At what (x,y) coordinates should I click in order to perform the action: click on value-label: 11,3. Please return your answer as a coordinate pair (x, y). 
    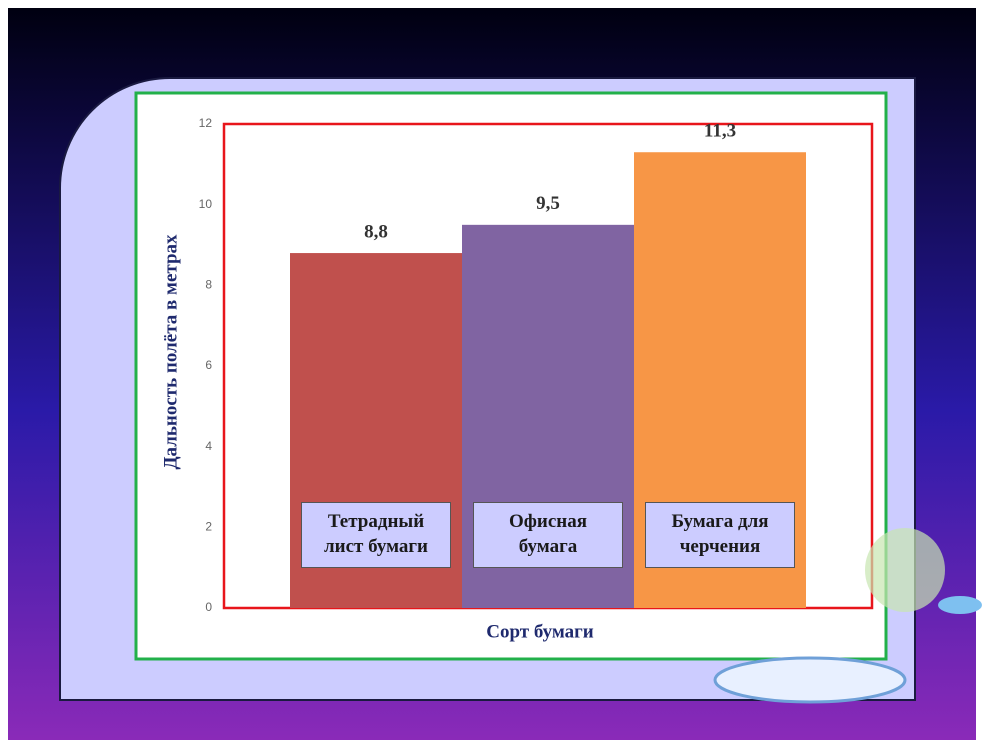
    Looking at the image, I should click on (720, 131).